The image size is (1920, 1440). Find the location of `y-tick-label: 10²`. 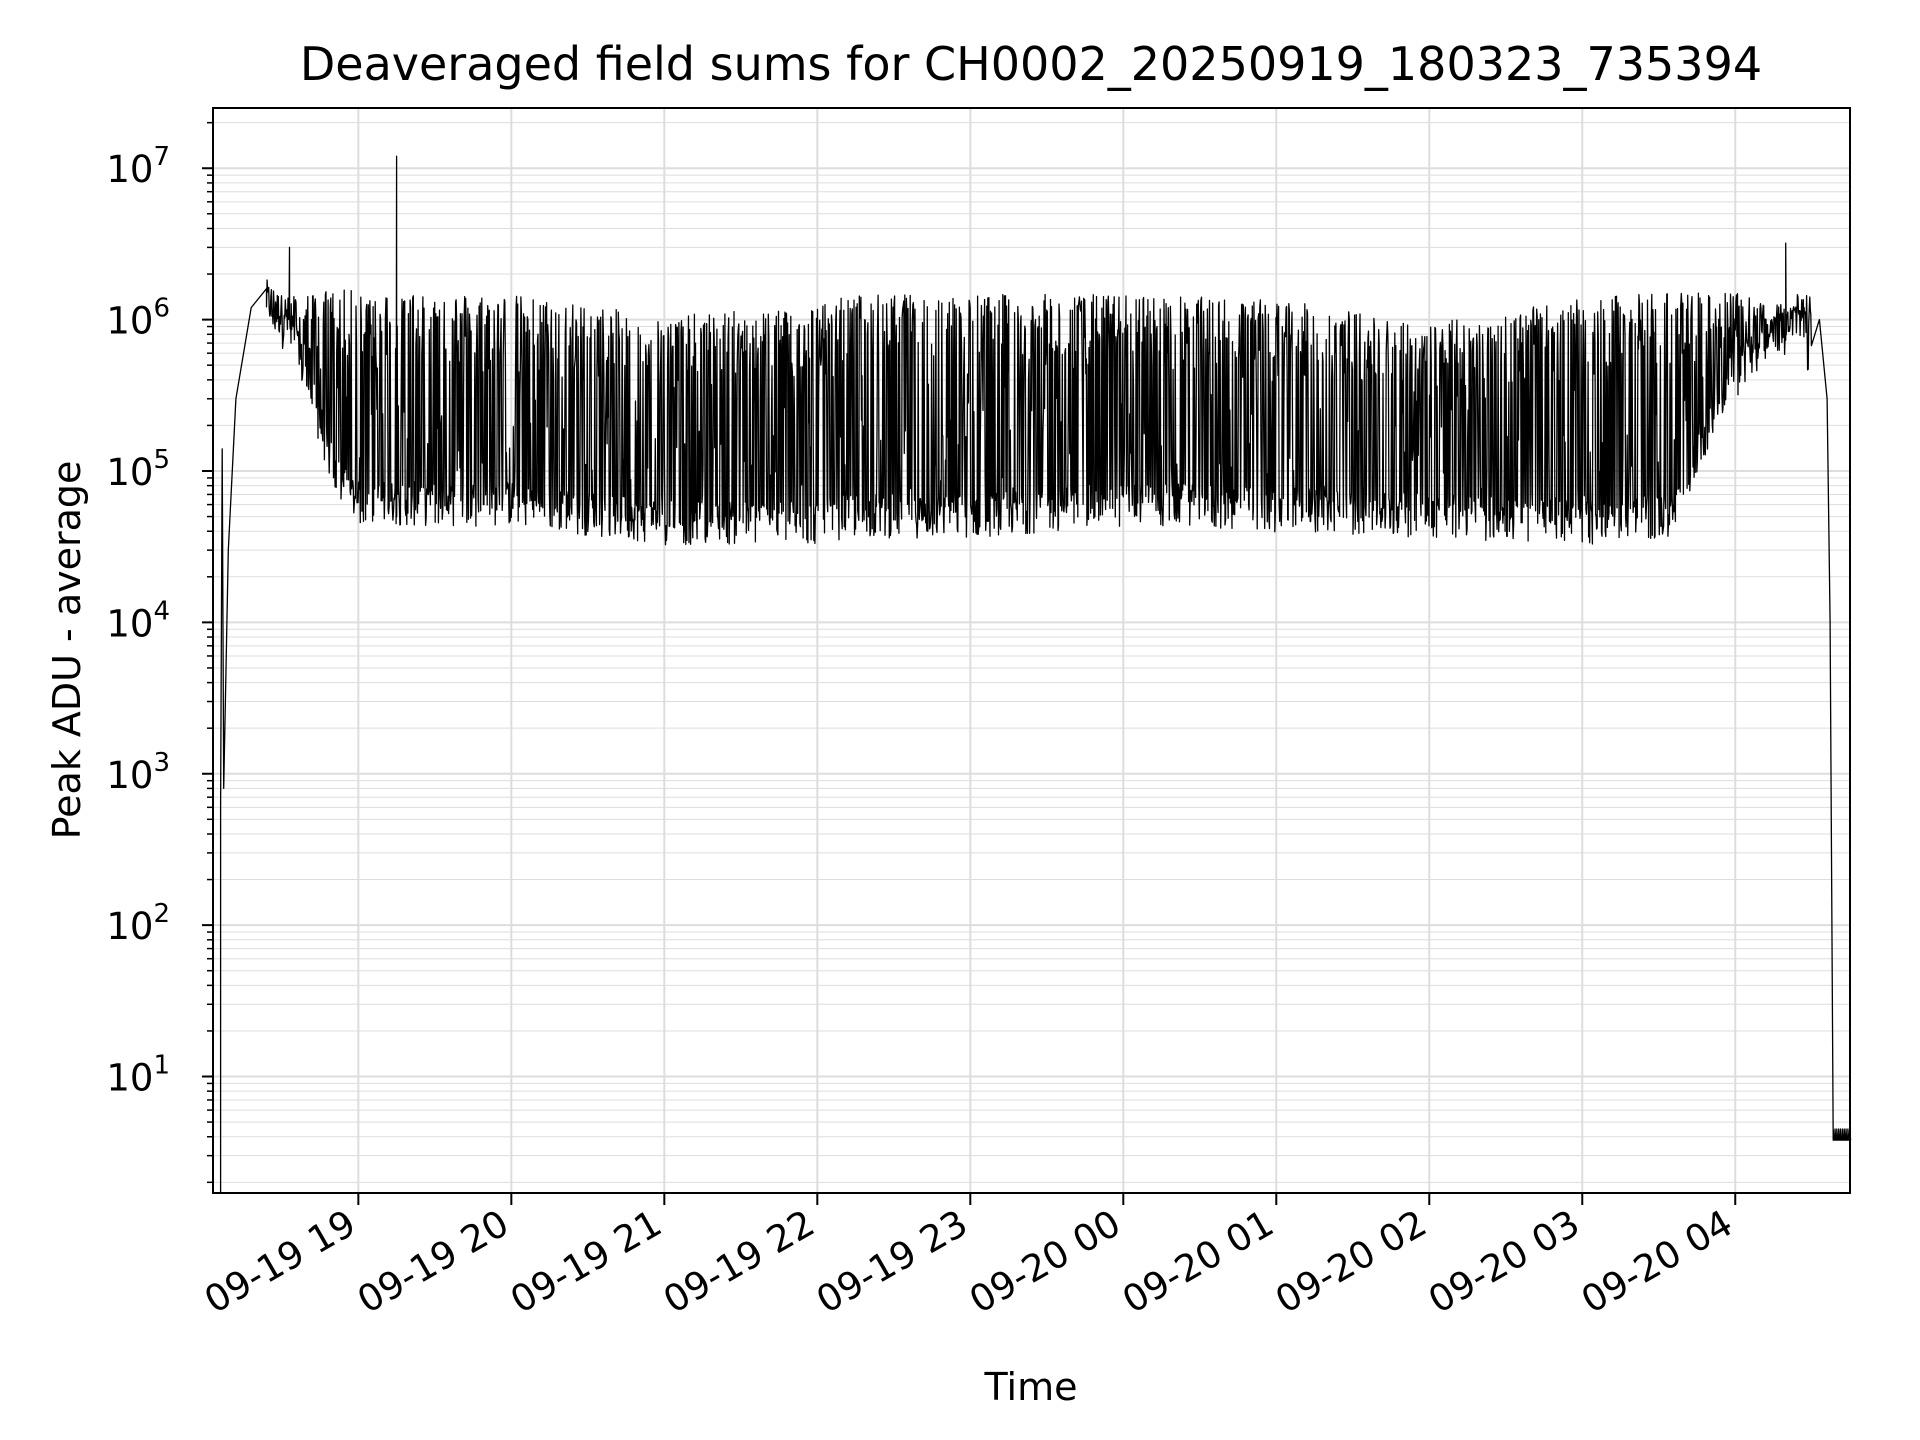

y-tick-label: 10² is located at coordinates (138, 923).